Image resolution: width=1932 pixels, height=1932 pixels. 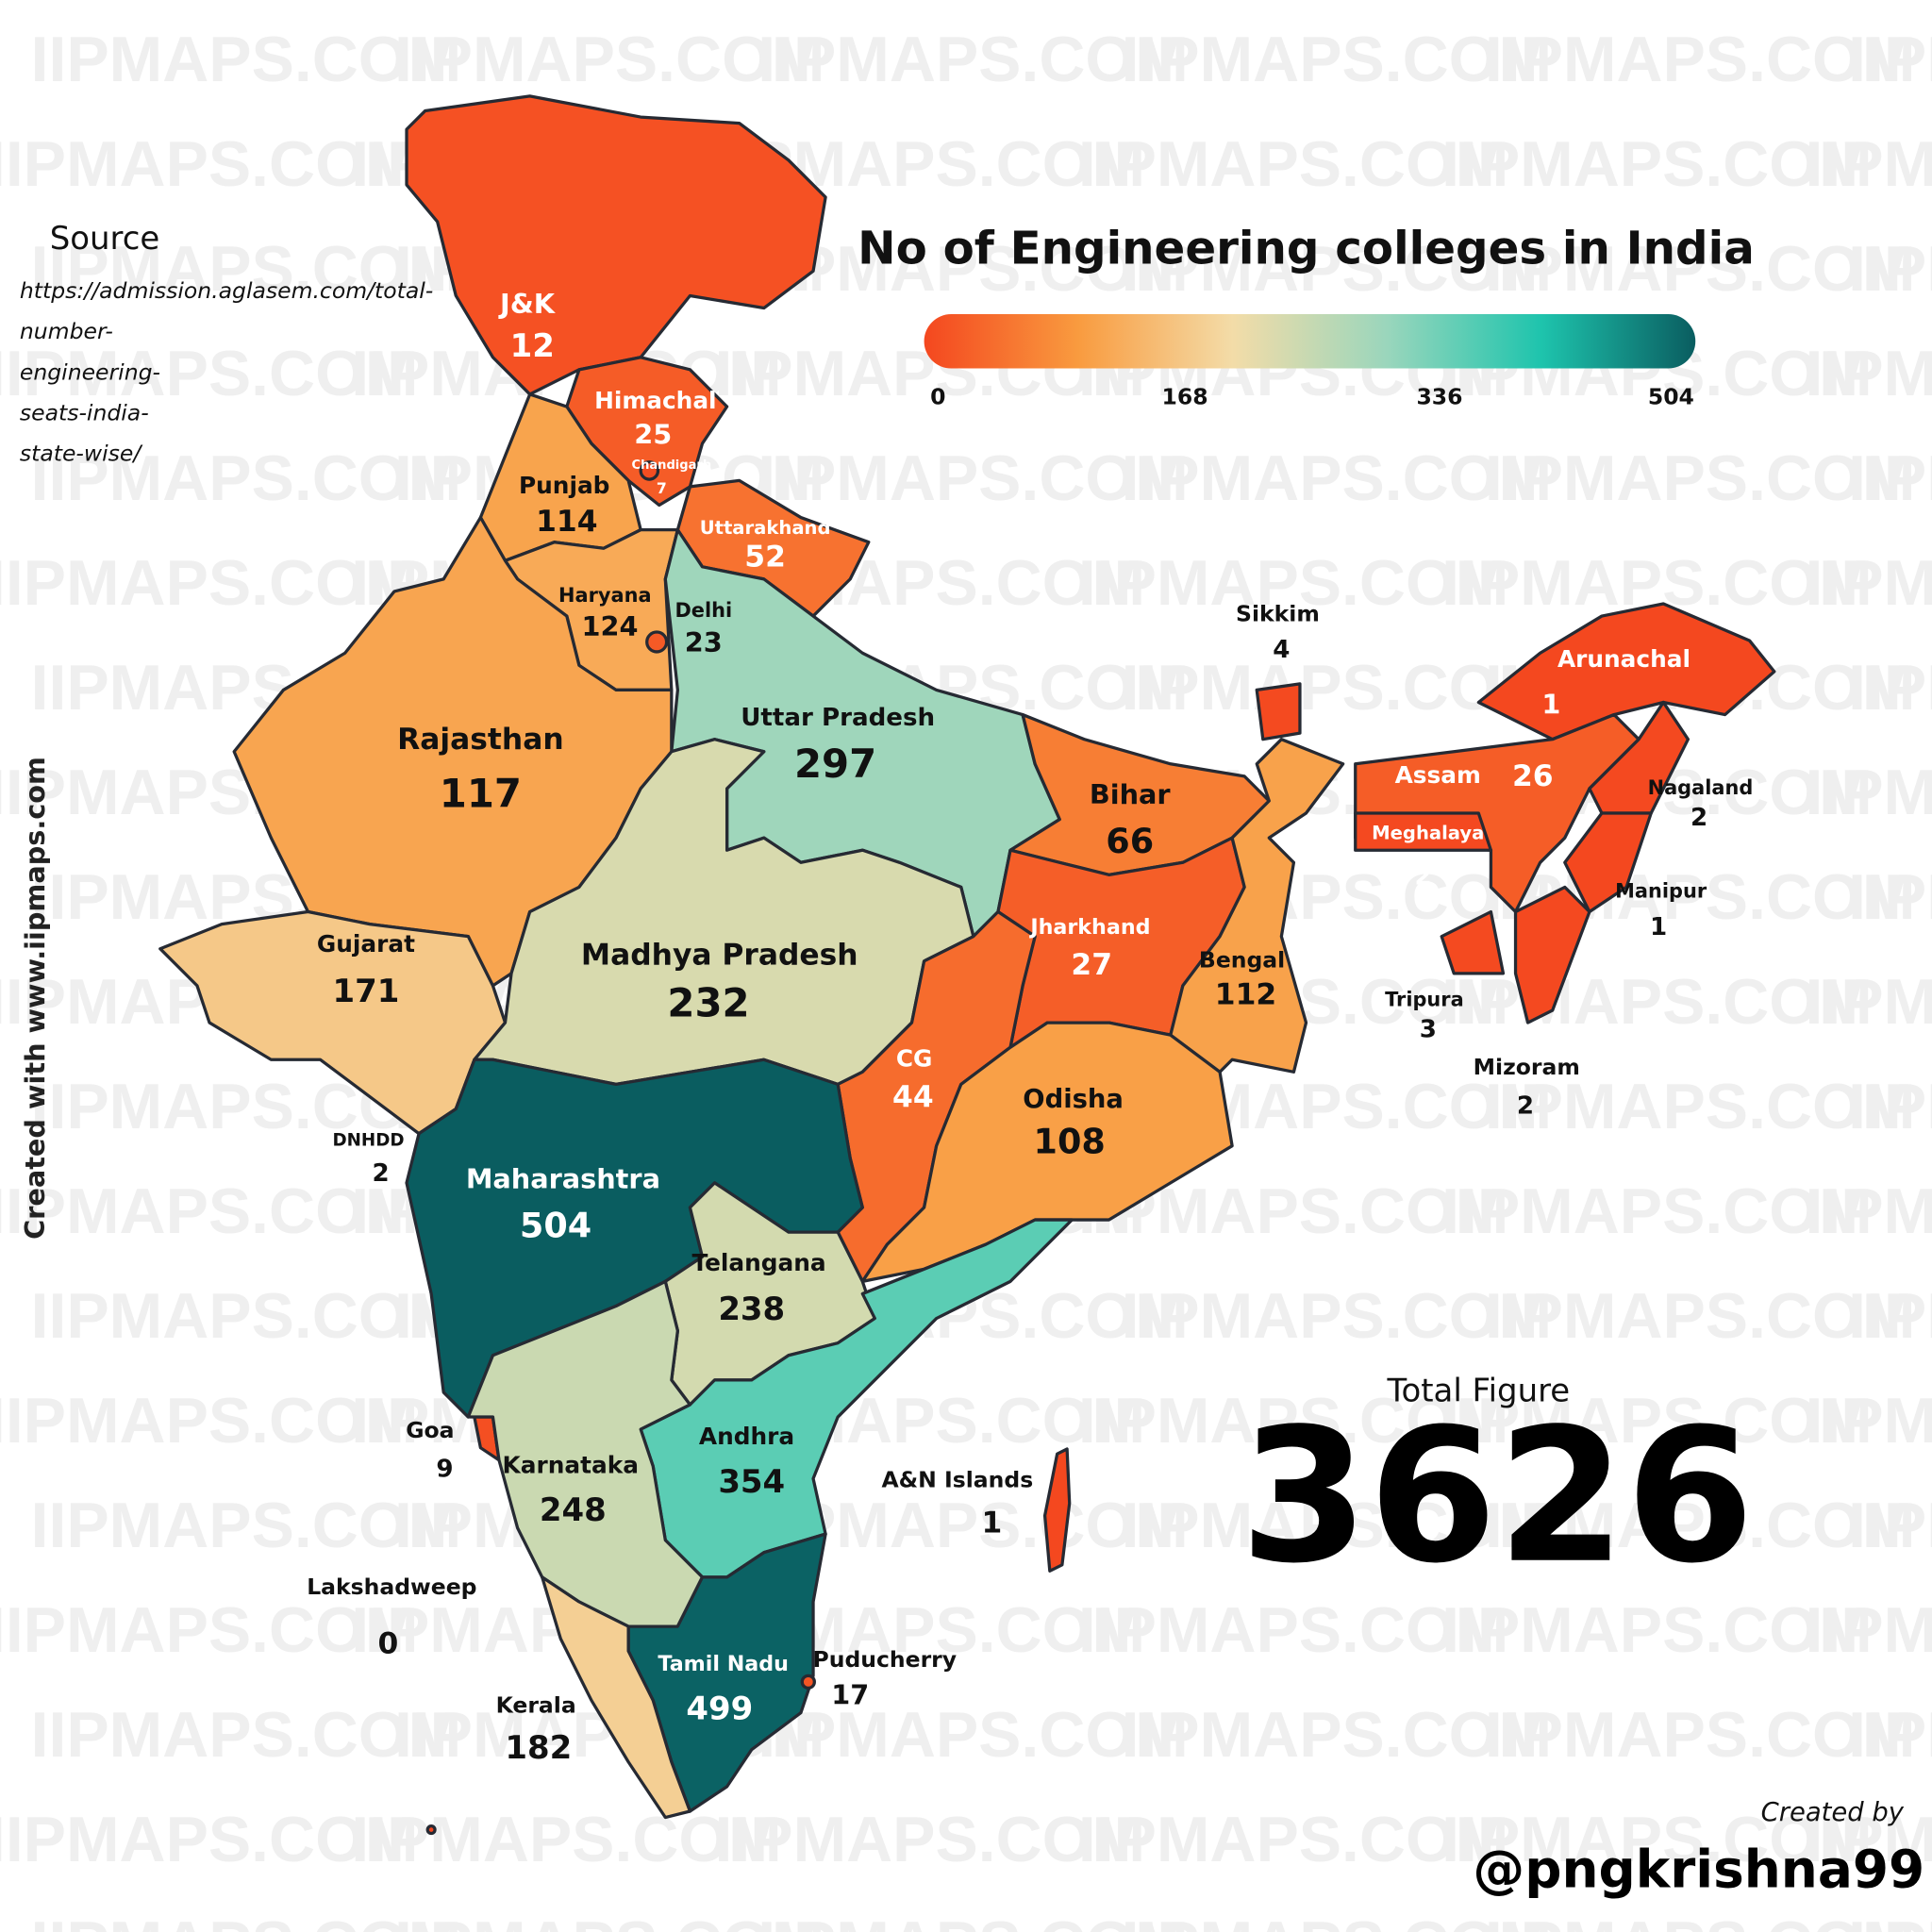 I want to click on region-value: 1, so click(x=1550, y=704).